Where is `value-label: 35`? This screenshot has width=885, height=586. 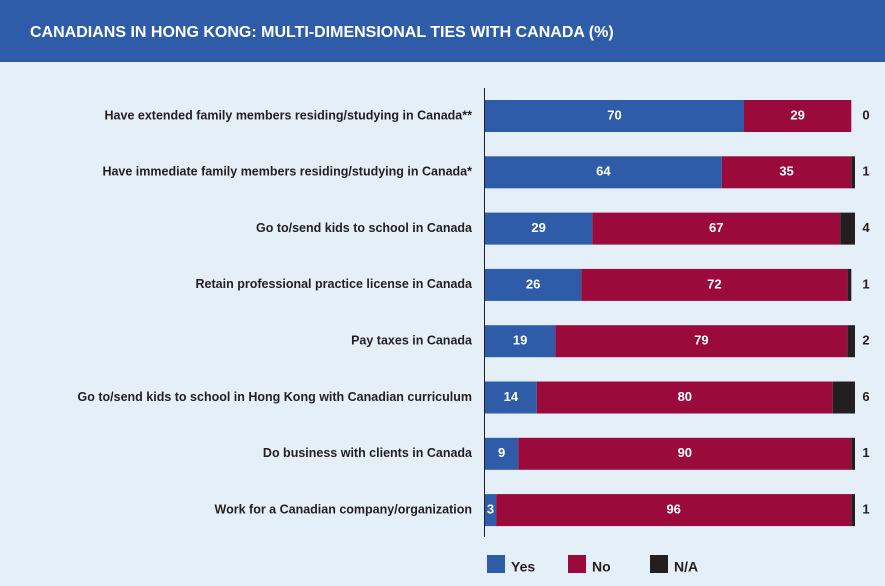
value-label: 35 is located at coordinates (786, 171).